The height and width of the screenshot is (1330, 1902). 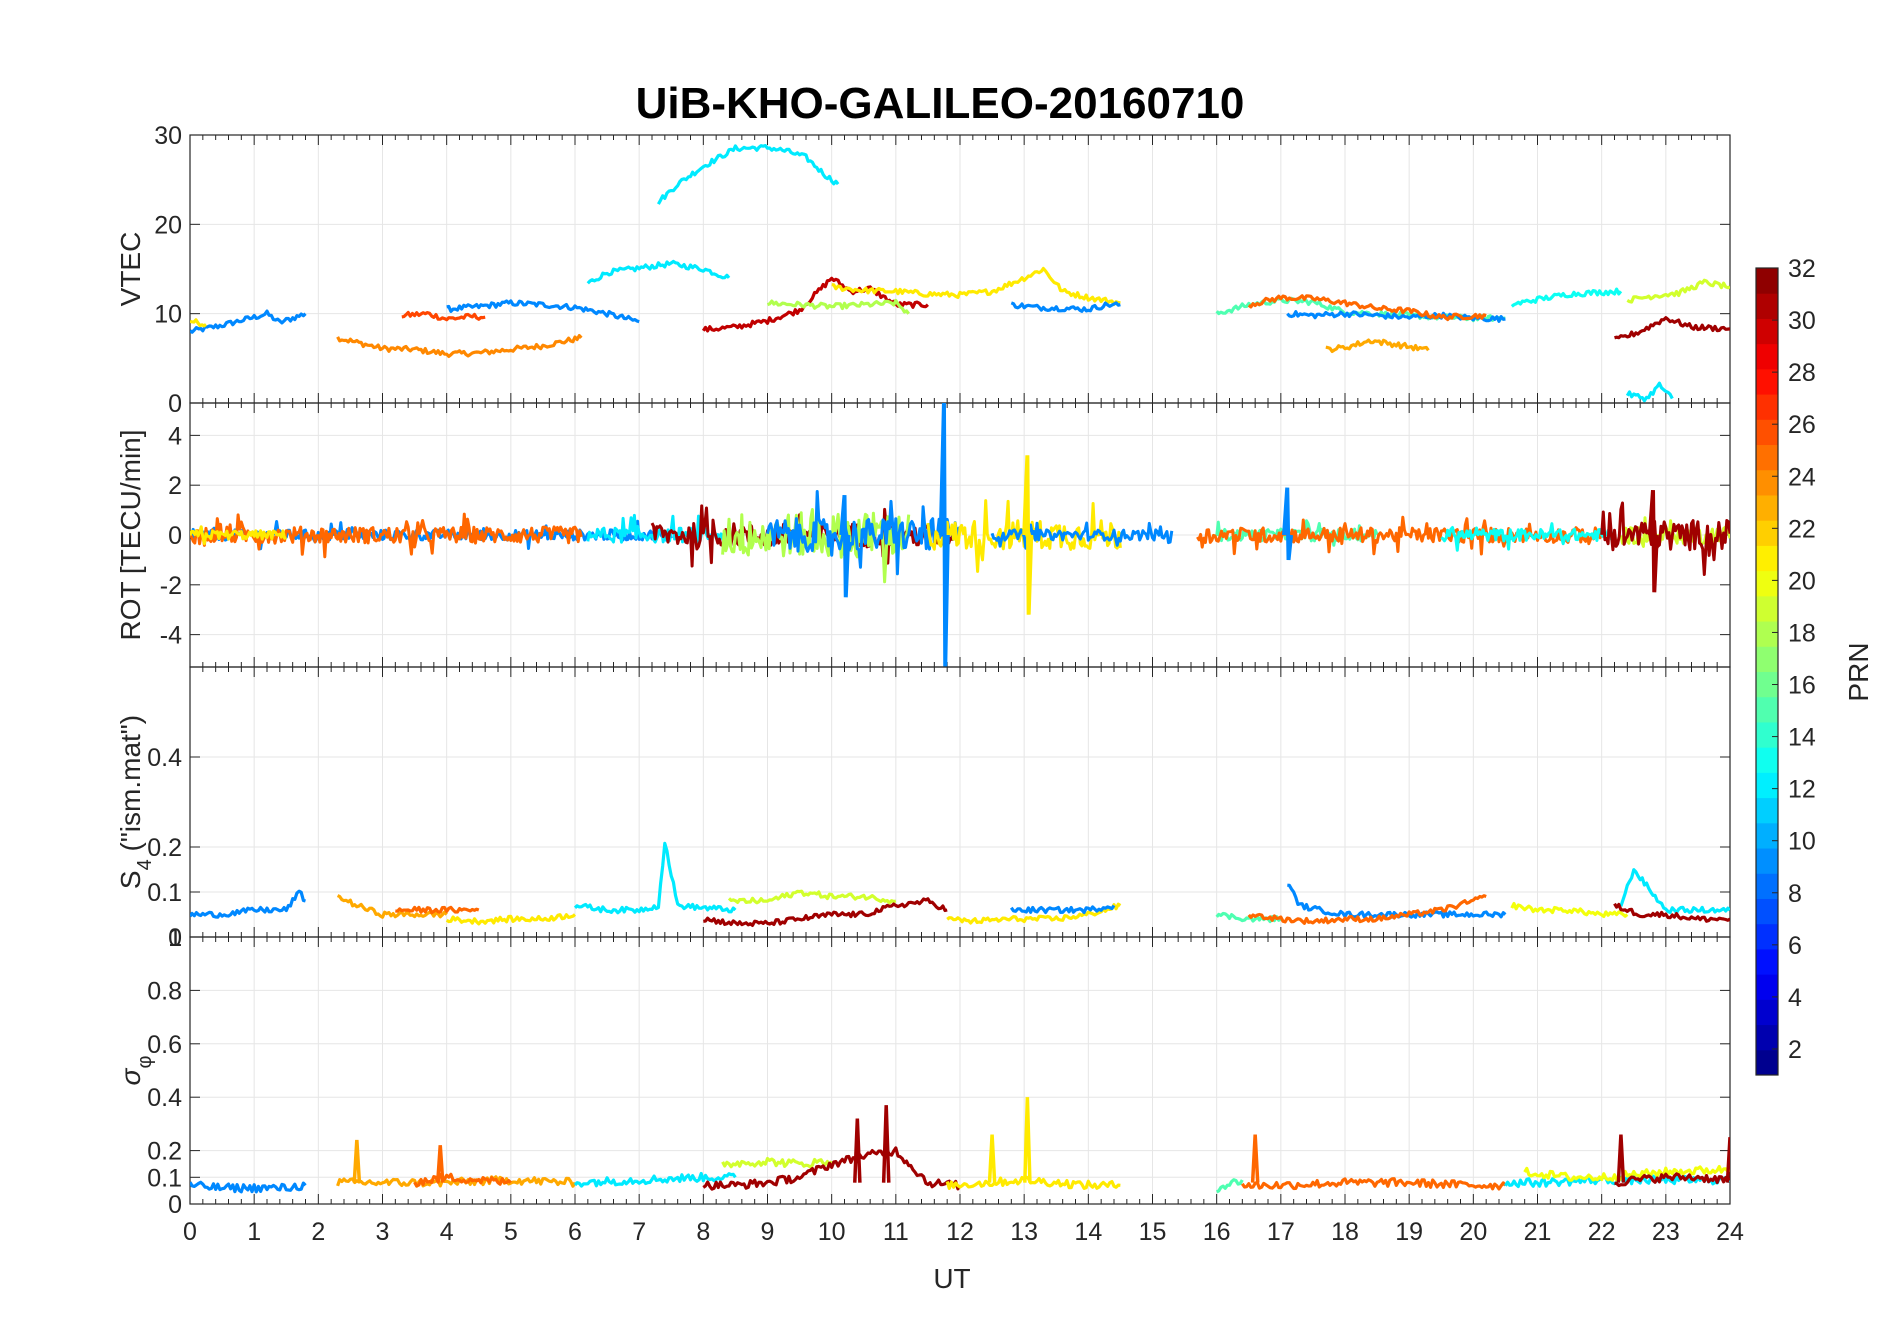 What do you see at coordinates (164, 1152) in the screenshot?
I see `y-tick-label: 0.2` at bounding box center [164, 1152].